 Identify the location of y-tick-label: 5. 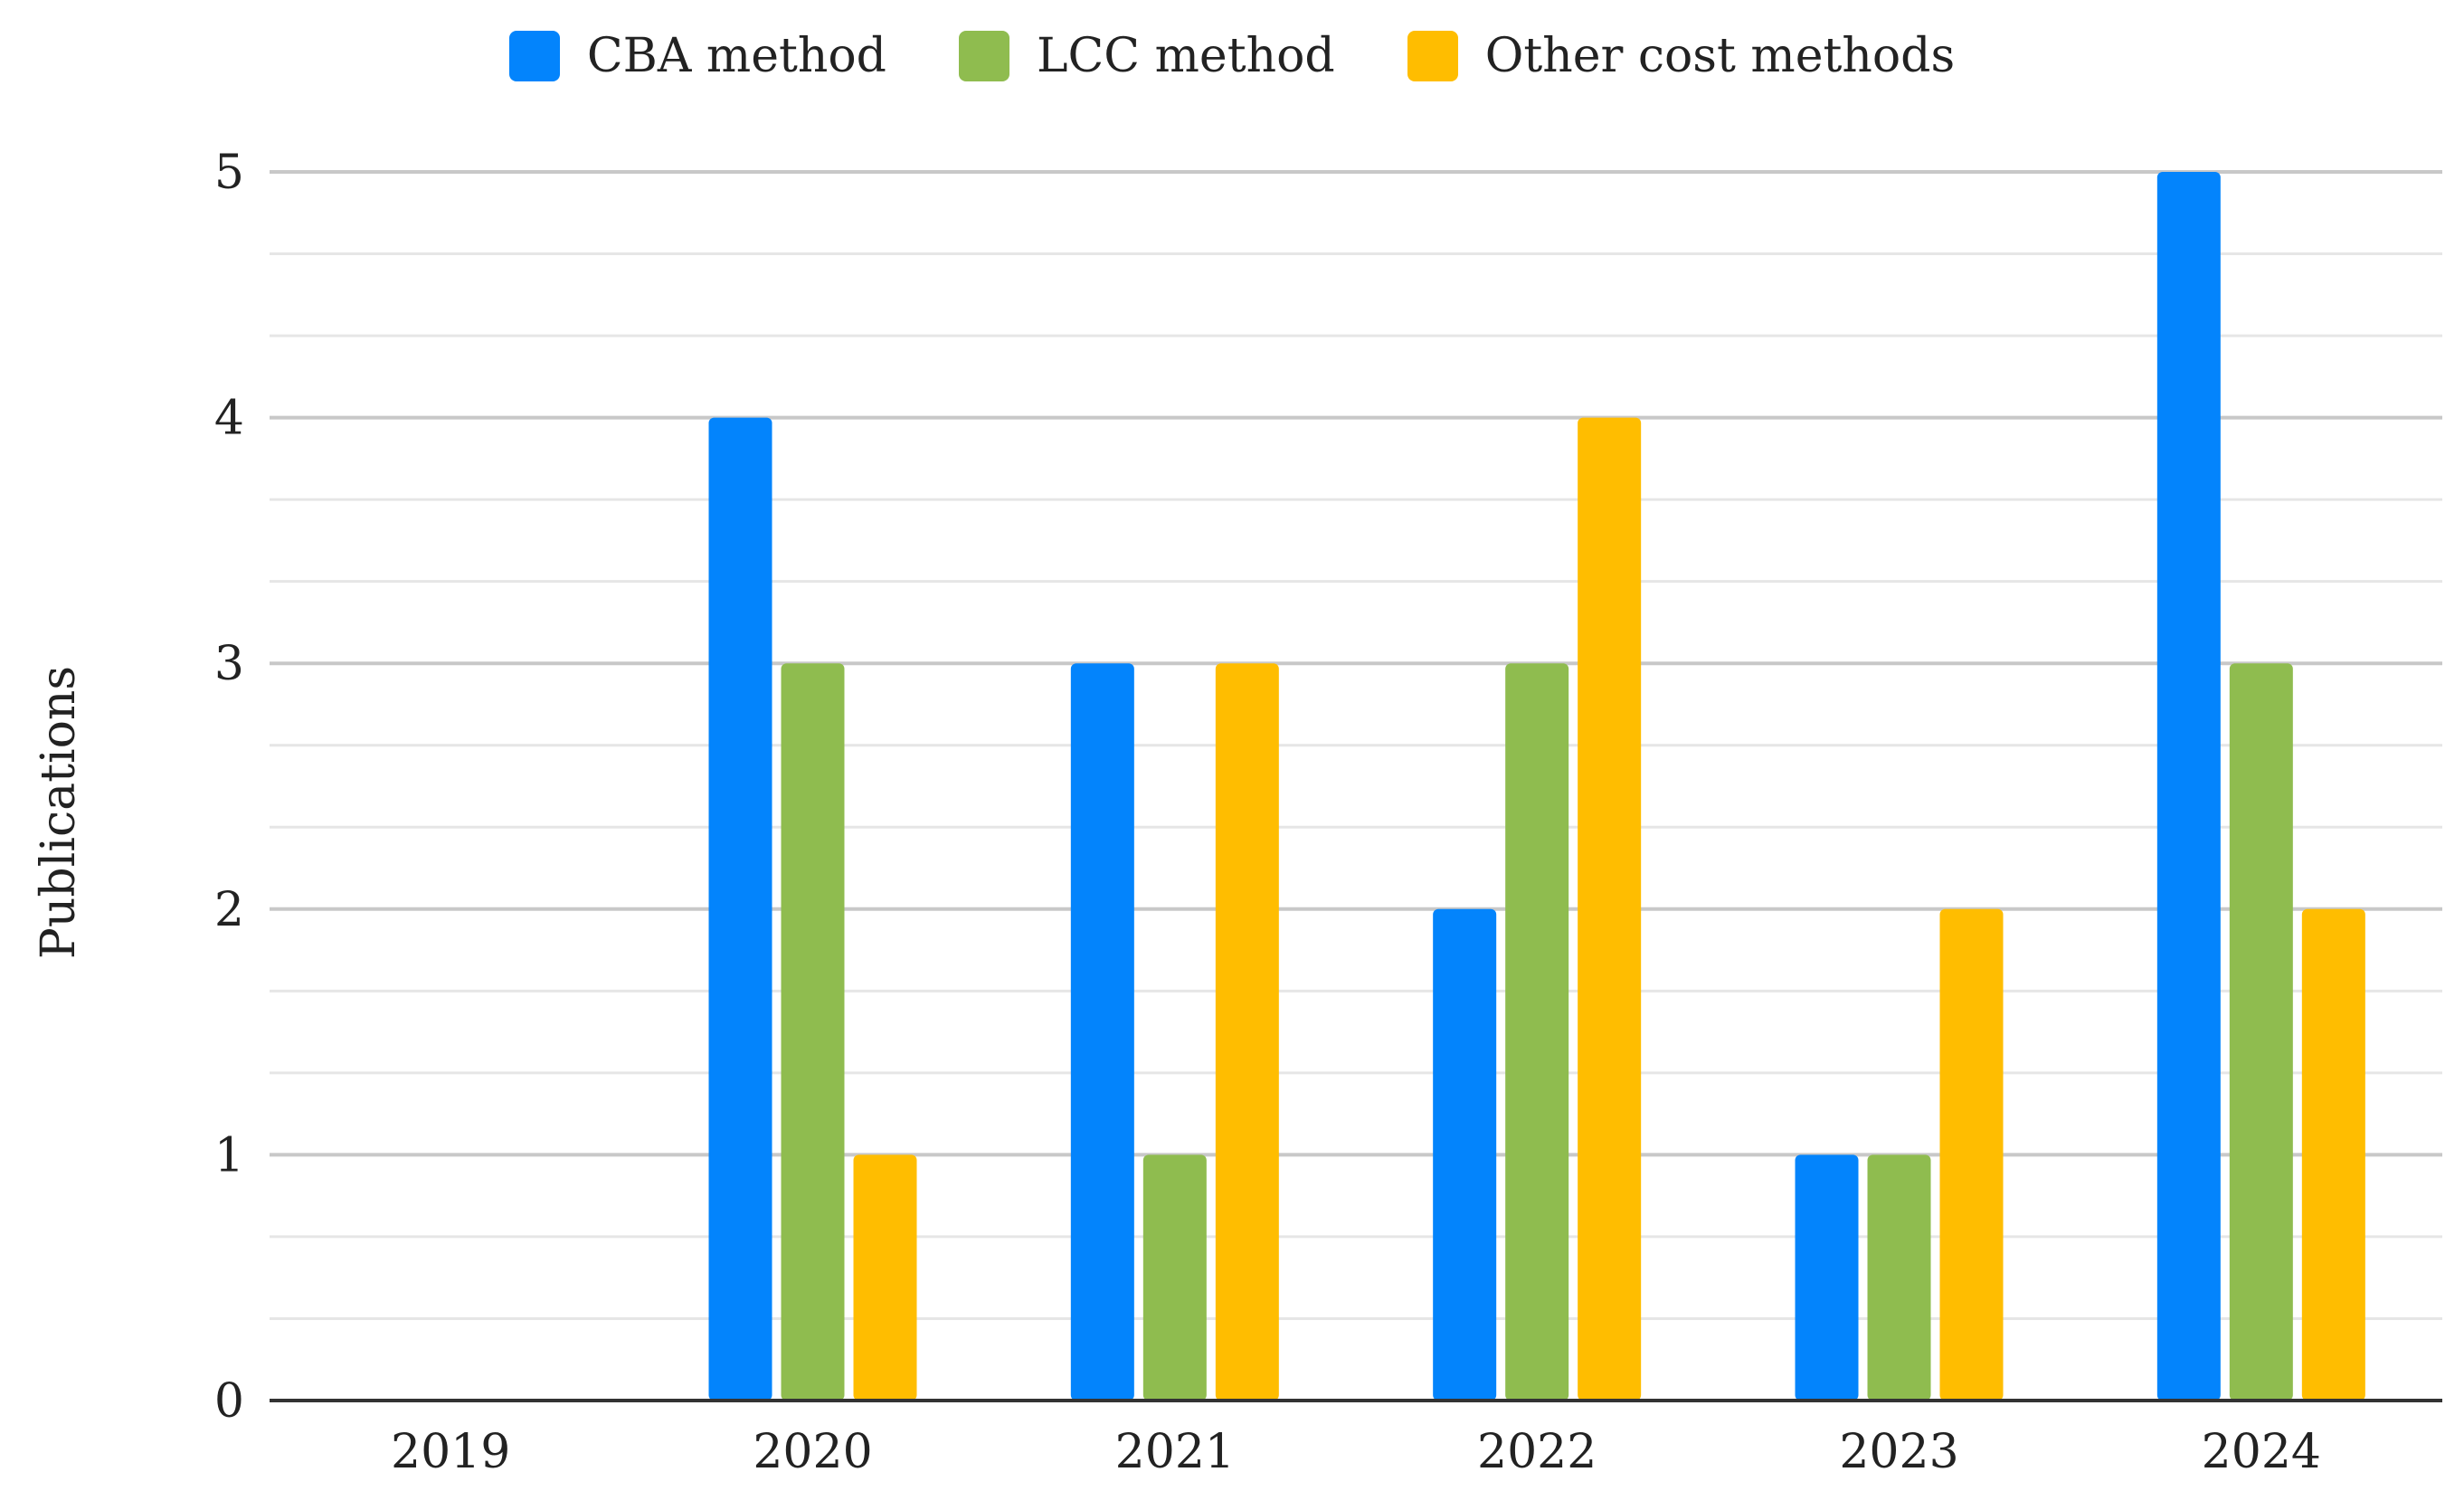
(229, 173).